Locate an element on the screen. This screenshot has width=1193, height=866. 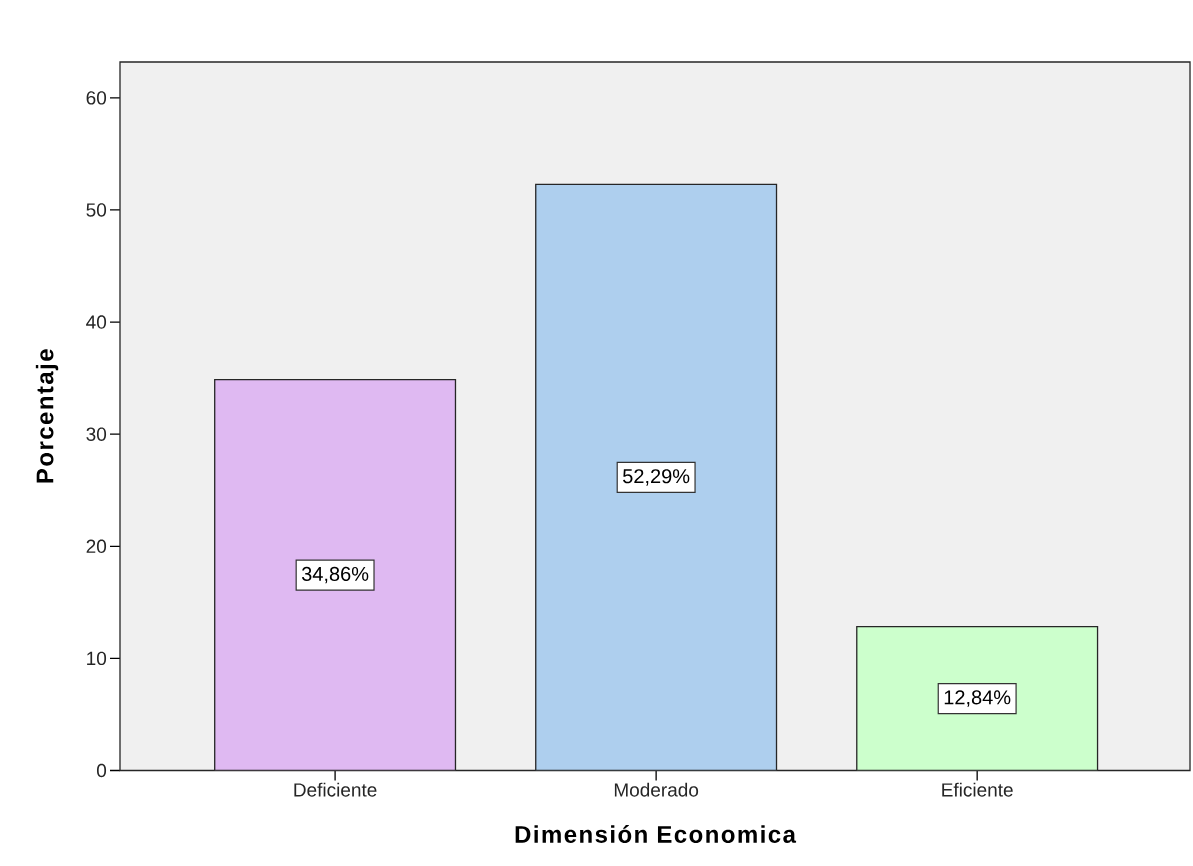
y-tick-label: 50 is located at coordinates (96, 210).